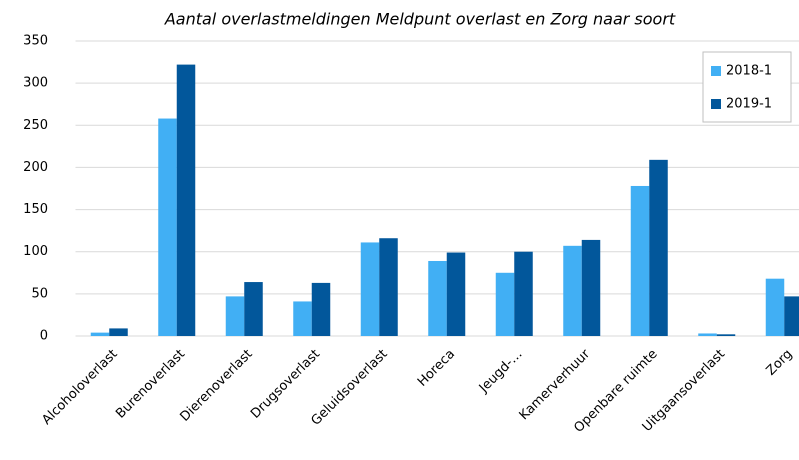 This screenshot has width=799, height=460. Describe the element at coordinates (35, 209) in the screenshot. I see `y-tick-label: 150` at that location.